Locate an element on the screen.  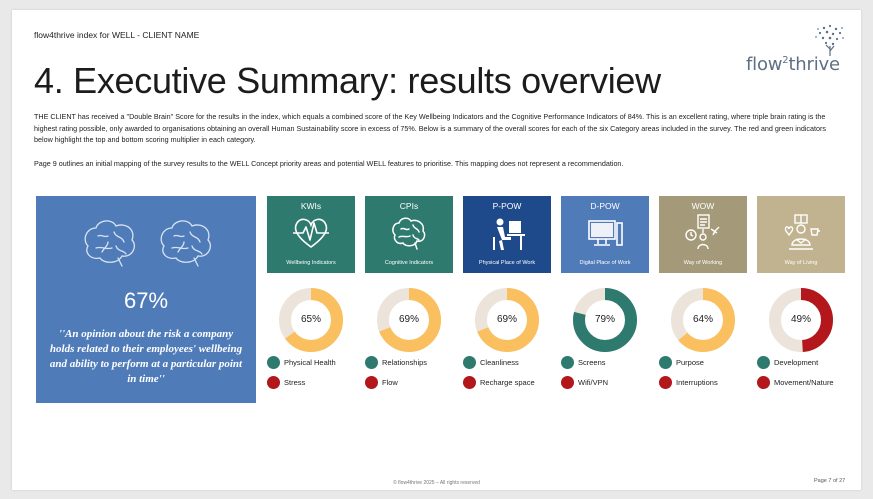
score-donut: 49% is located at coordinates (801, 320).